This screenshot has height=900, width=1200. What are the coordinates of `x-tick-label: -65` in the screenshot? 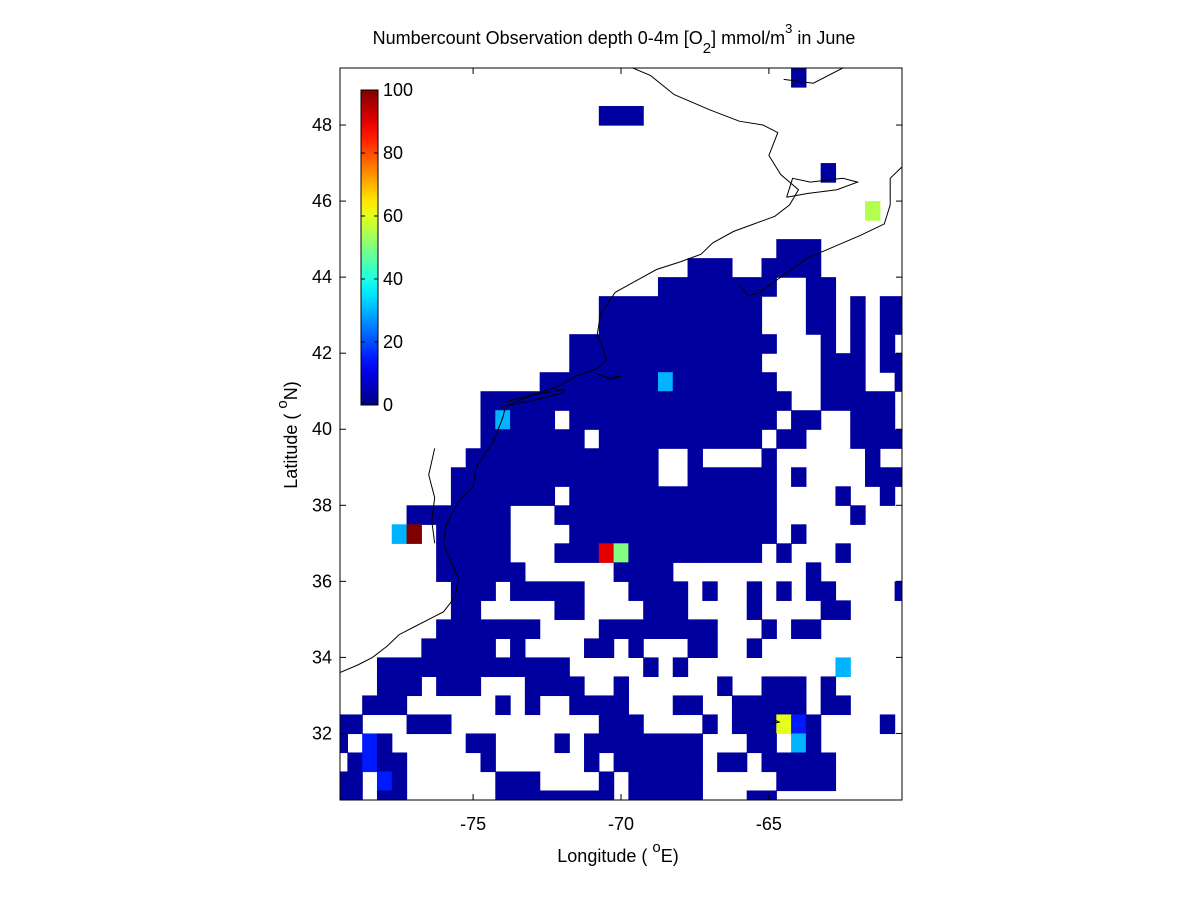 It's located at (769, 824).